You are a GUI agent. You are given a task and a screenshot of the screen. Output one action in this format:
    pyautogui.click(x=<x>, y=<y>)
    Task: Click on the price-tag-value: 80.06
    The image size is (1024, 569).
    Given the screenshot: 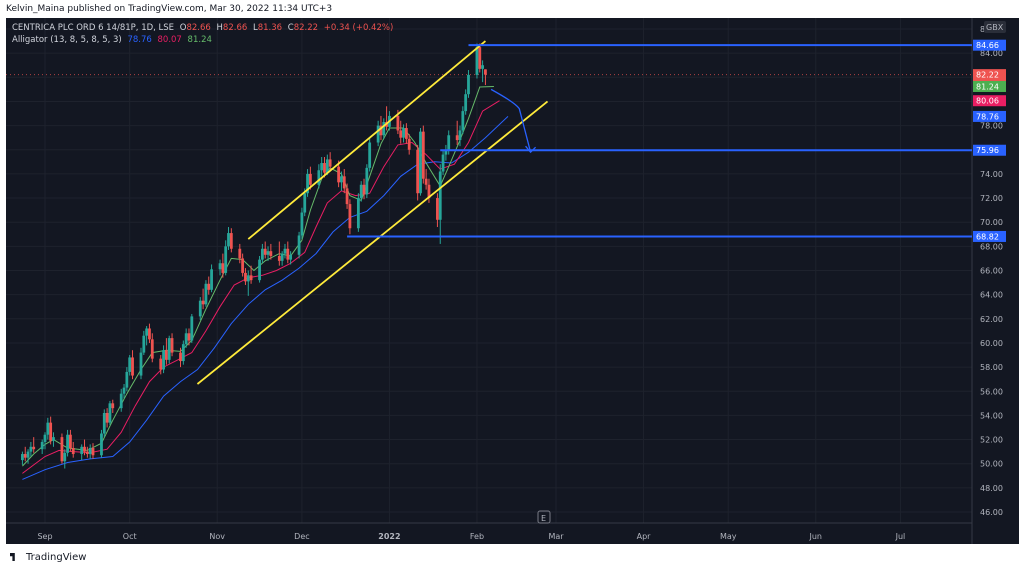 What is the action you would take?
    pyautogui.click(x=987, y=101)
    